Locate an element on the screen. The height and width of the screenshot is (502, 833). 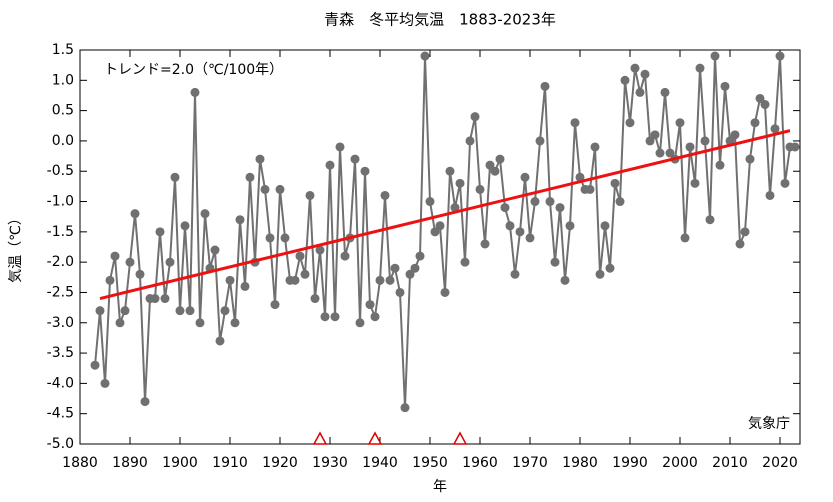
y-tick-label: 1.5 is located at coordinates (63, 50).